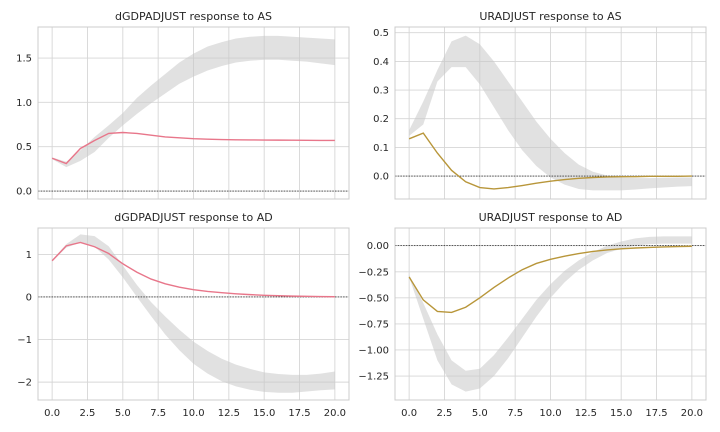  I want to click on panel-title: URADJUST response to AD, so click(551, 217).